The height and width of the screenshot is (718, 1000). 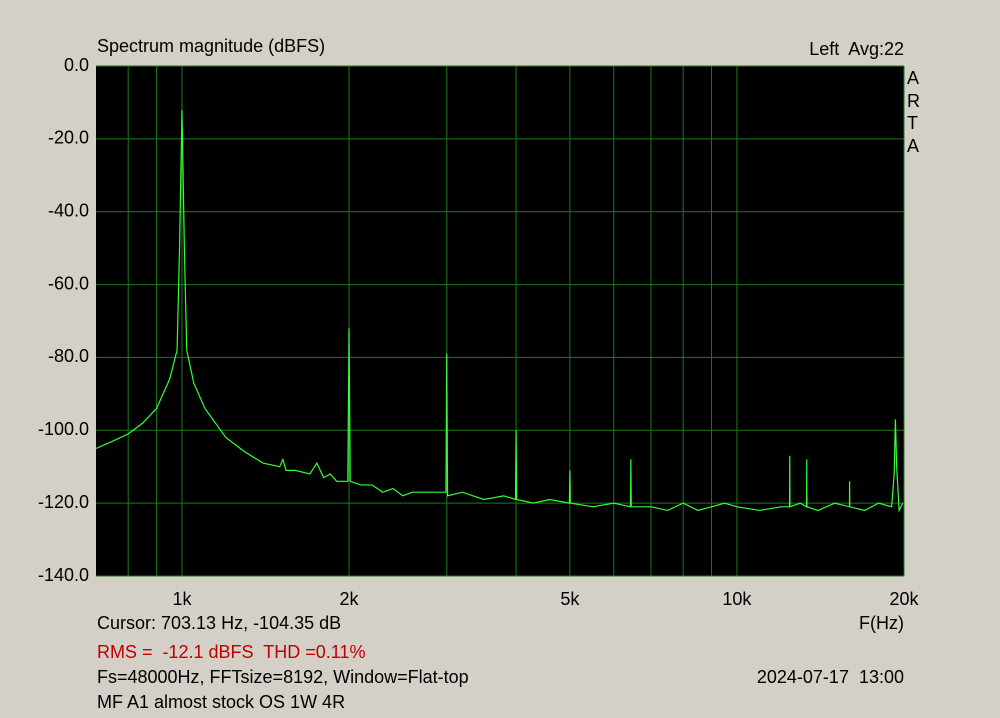 What do you see at coordinates (231, 652) in the screenshot?
I see `rms-thd: RMS = -12.1 dBFS THD =0.11%` at bounding box center [231, 652].